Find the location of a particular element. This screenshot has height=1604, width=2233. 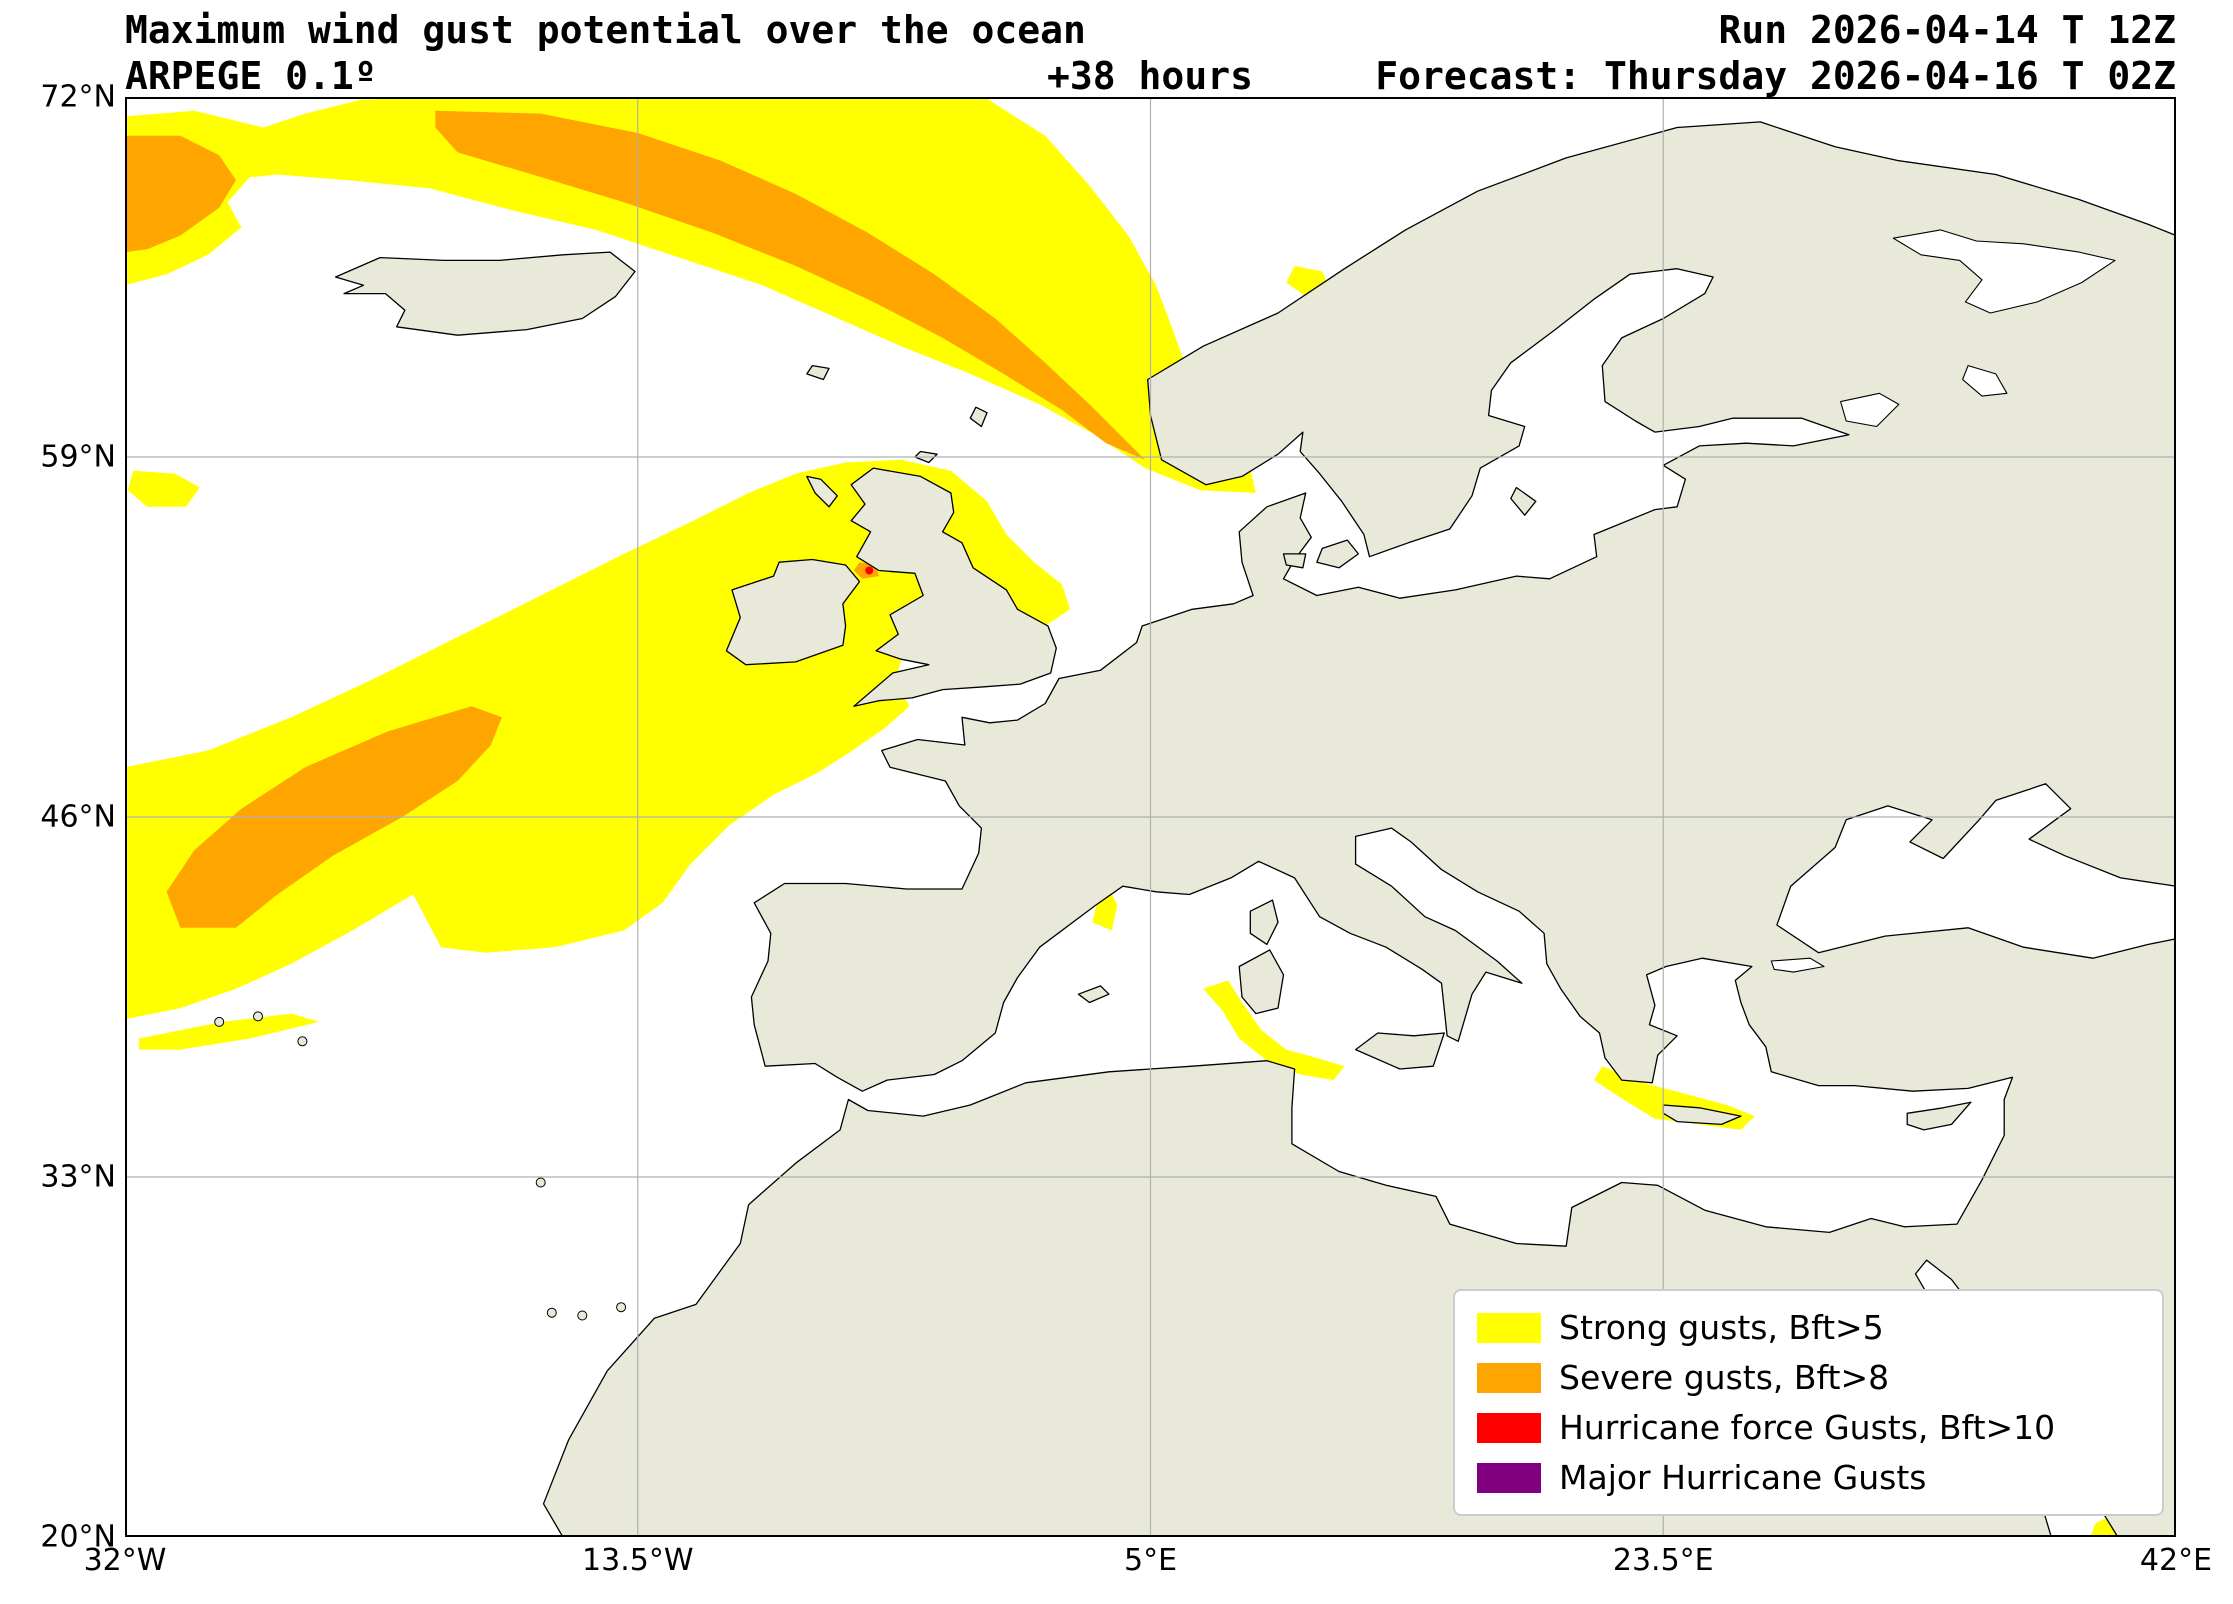

legend-item: Severe gusts, Bft>8 is located at coordinates (1808, 1377).